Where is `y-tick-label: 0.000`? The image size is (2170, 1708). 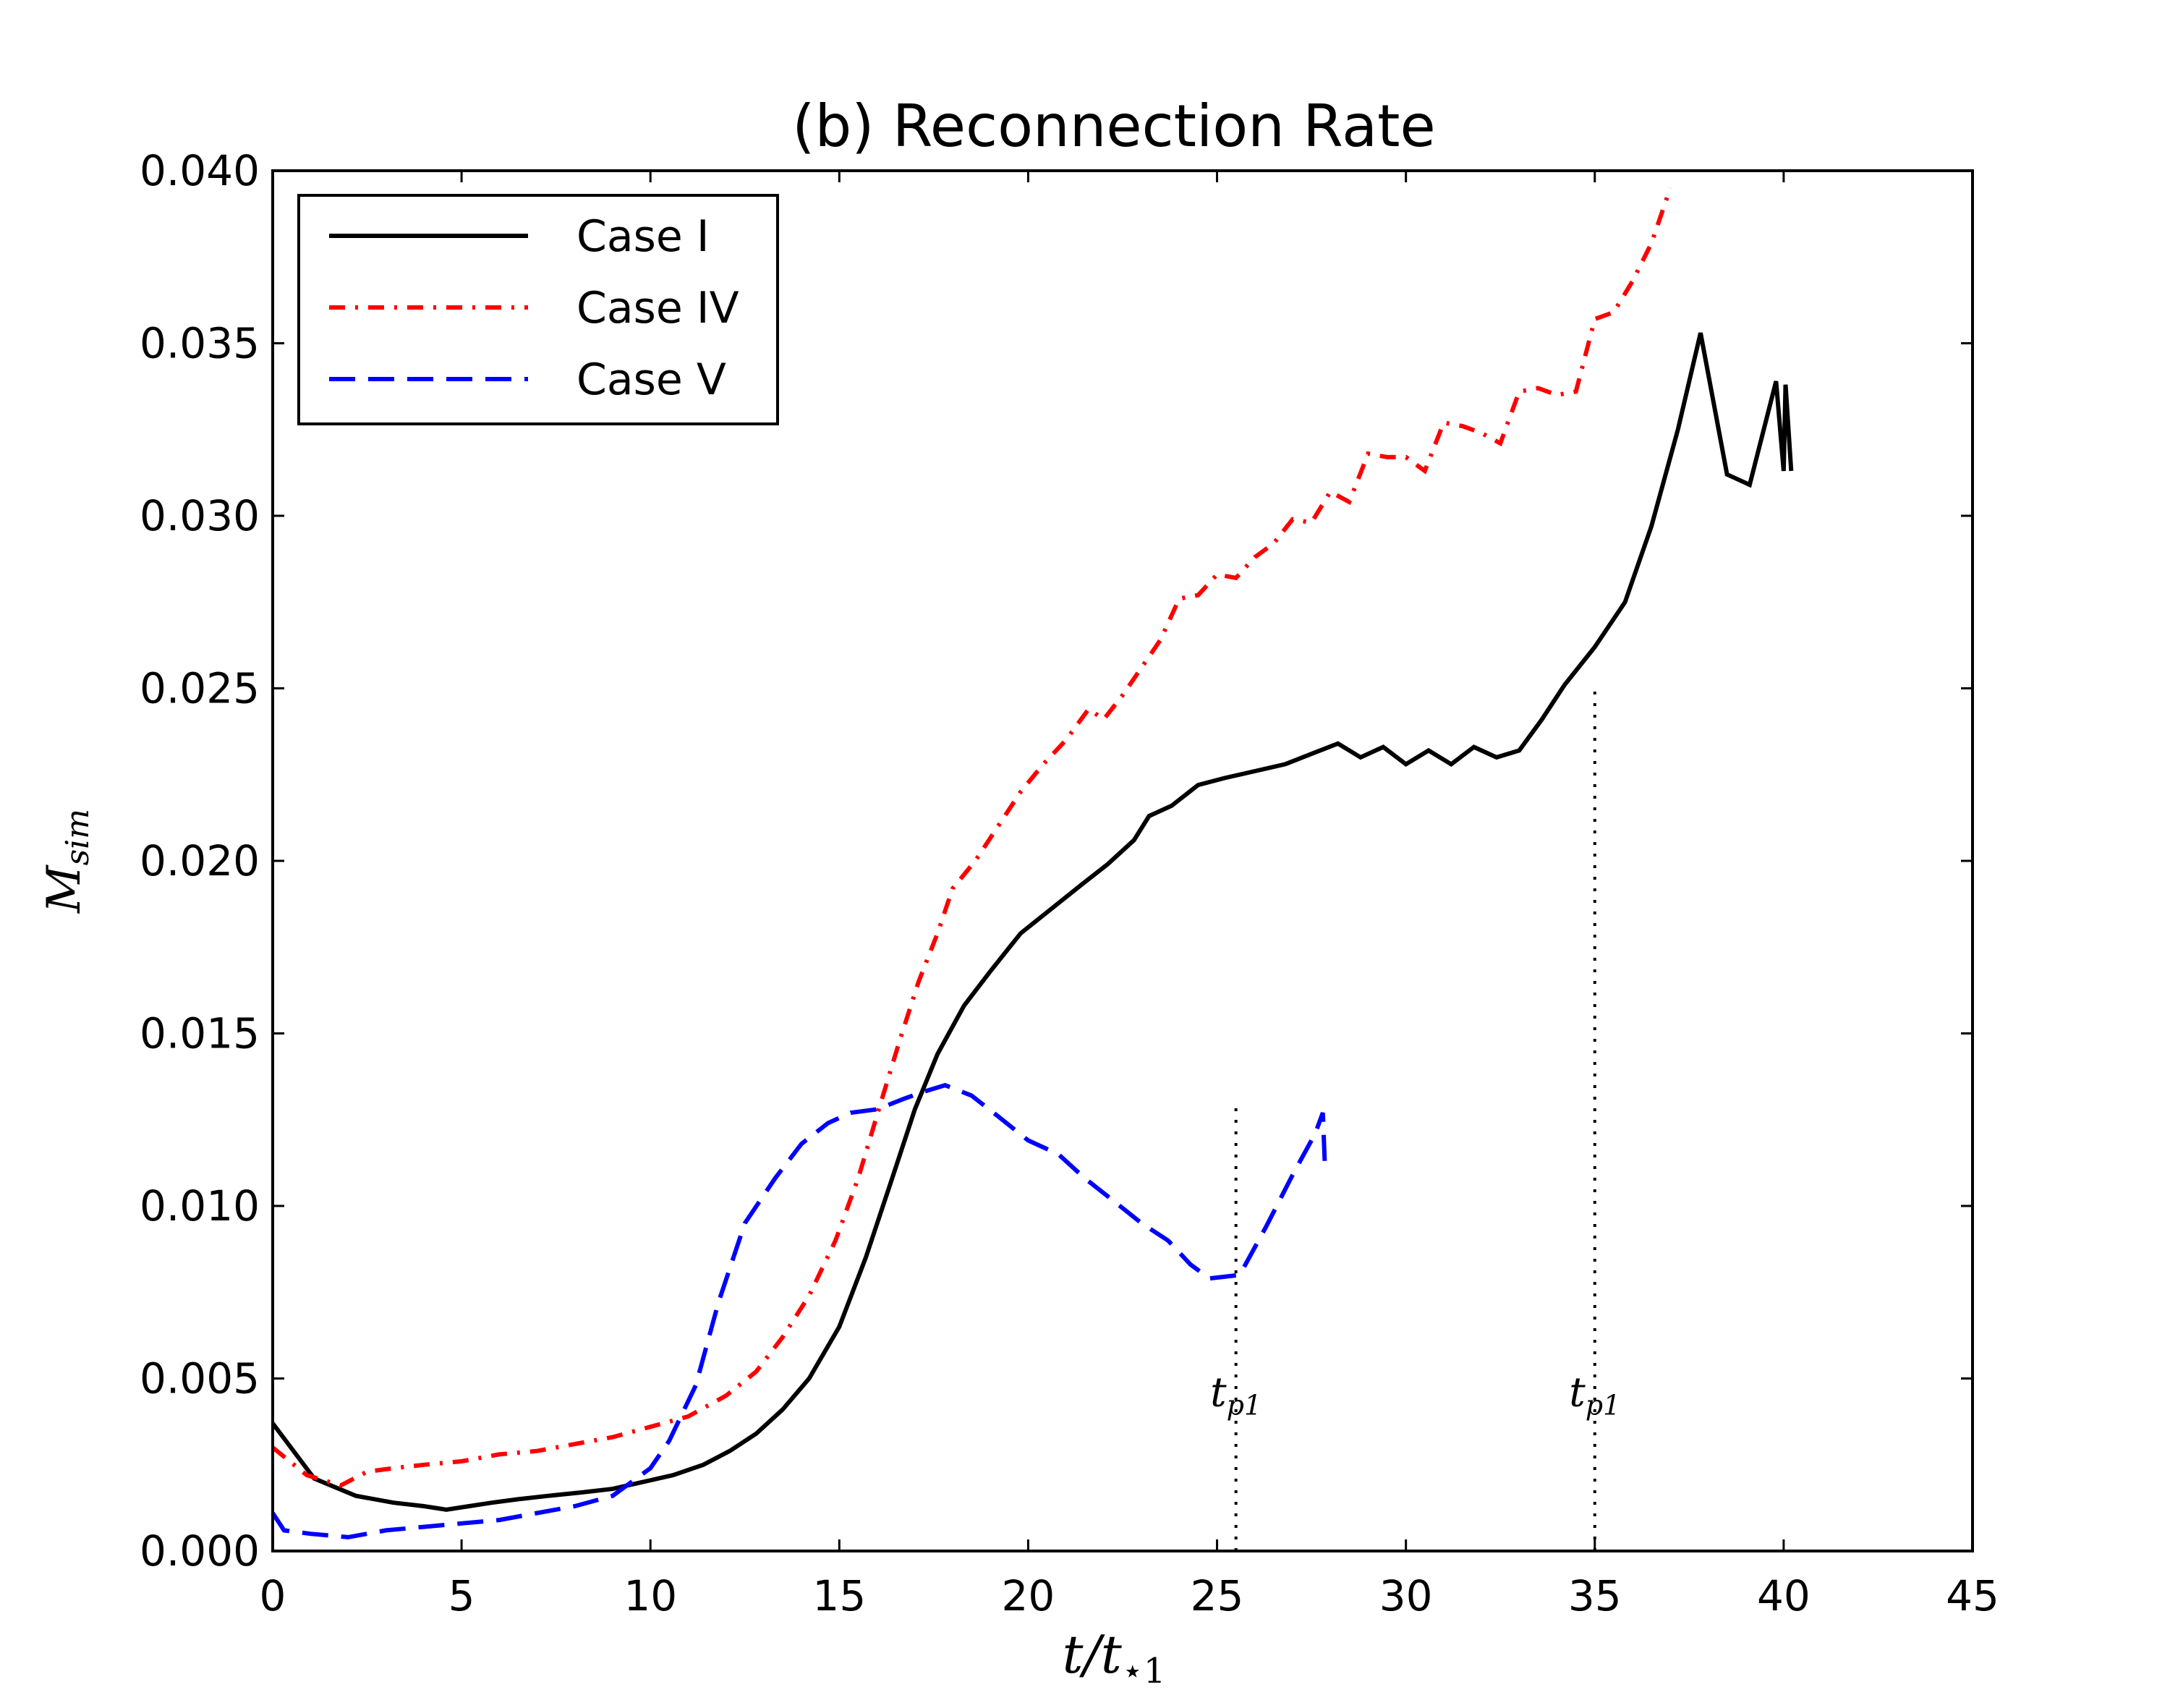 y-tick-label: 0.000 is located at coordinates (200, 1551).